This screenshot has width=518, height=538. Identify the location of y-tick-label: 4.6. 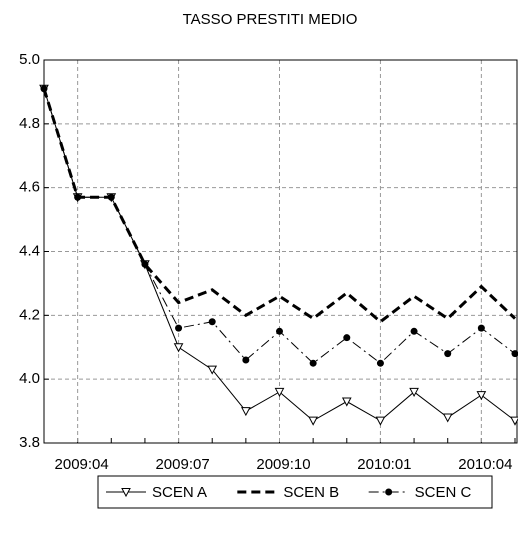
(29, 187).